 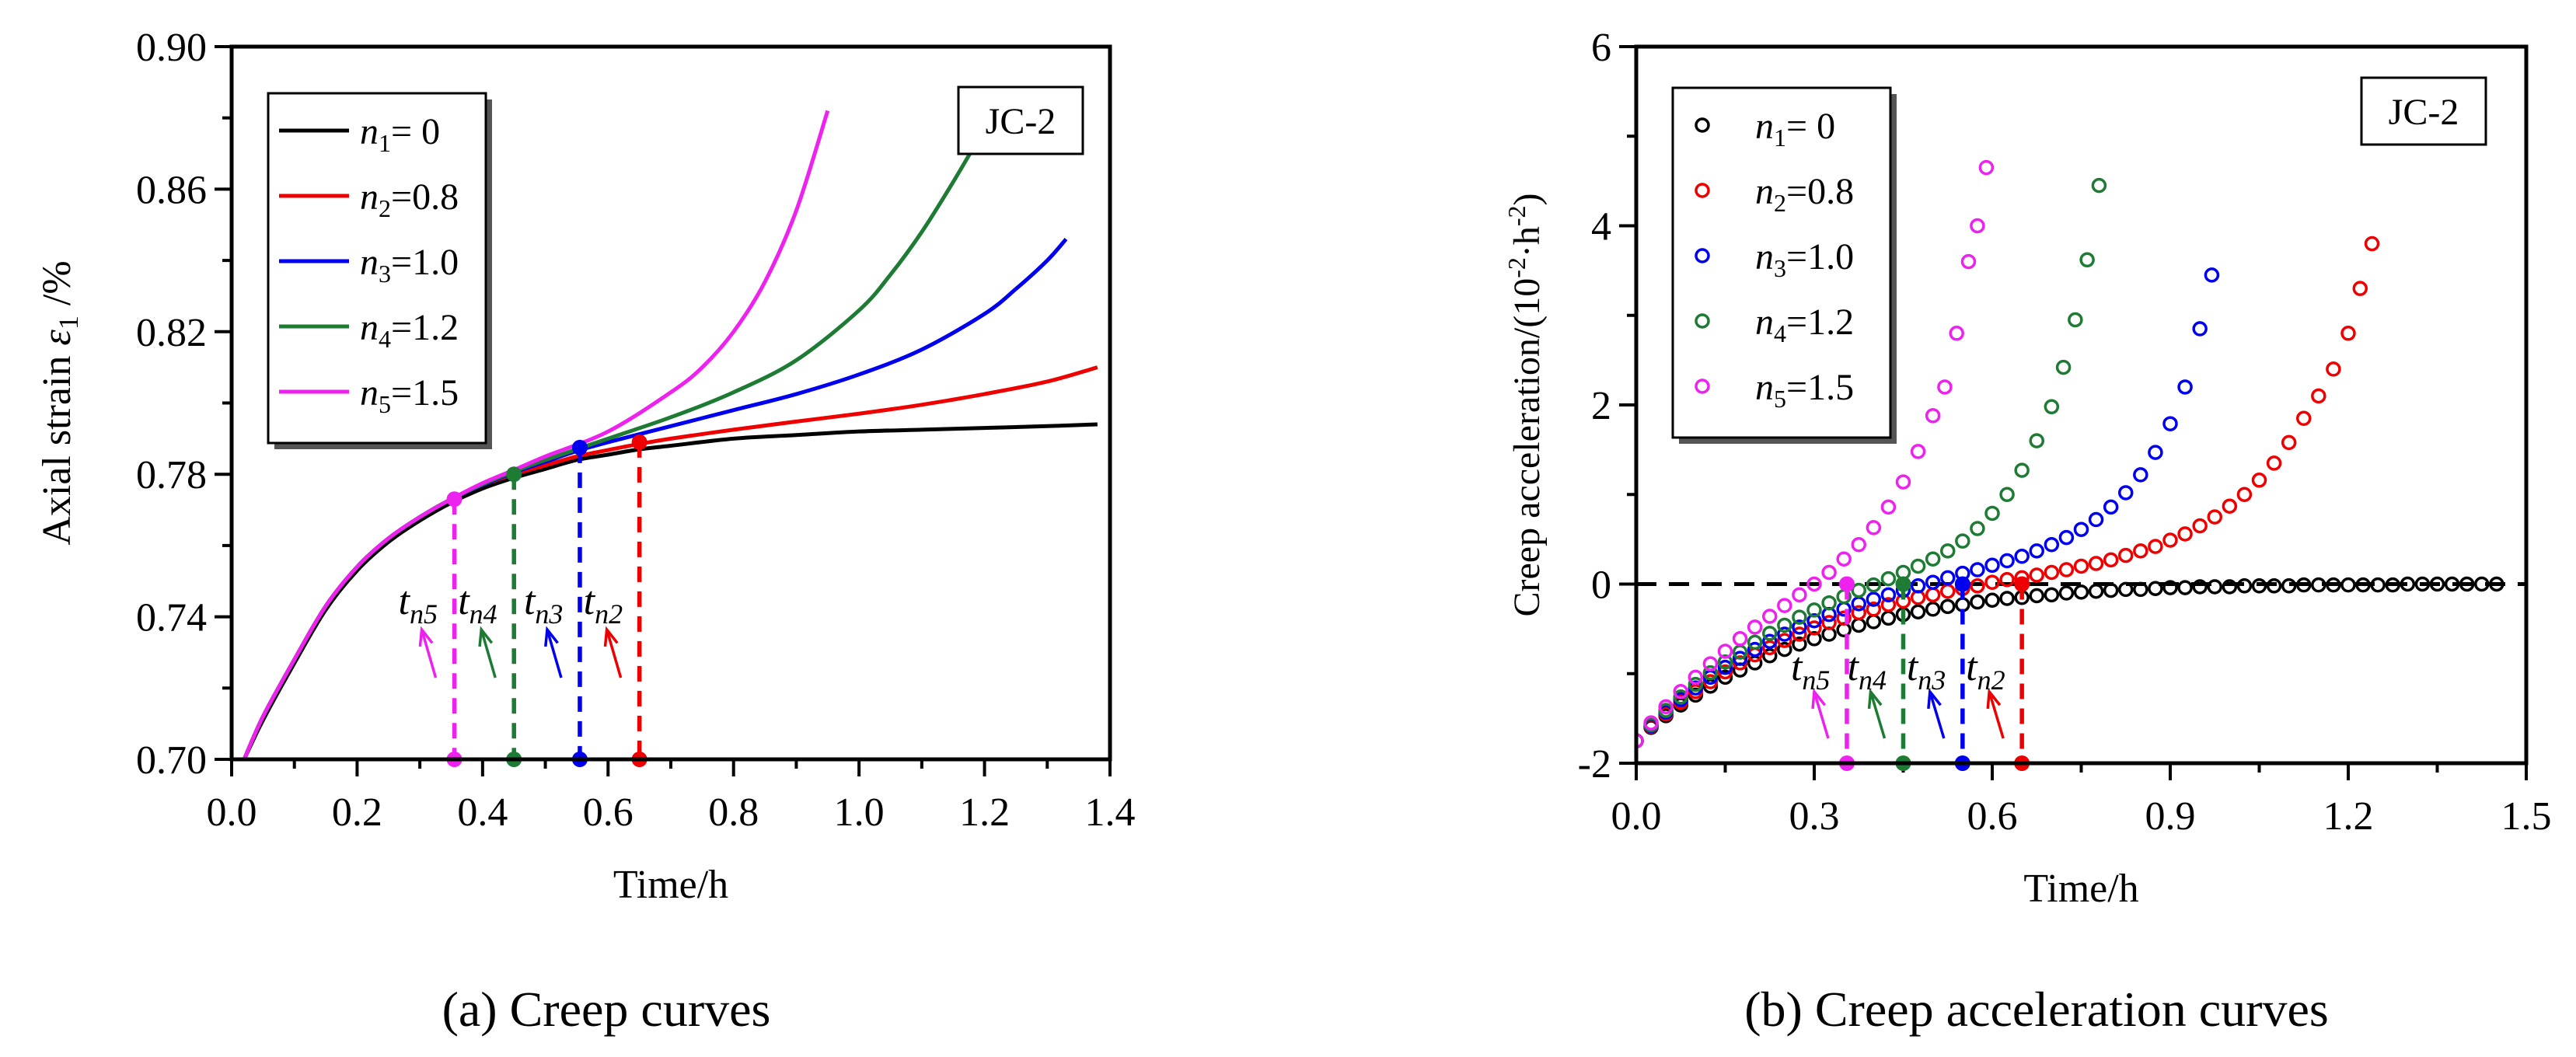 What do you see at coordinates (172, 618) in the screenshot?
I see `y-tick-label: 0.74` at bounding box center [172, 618].